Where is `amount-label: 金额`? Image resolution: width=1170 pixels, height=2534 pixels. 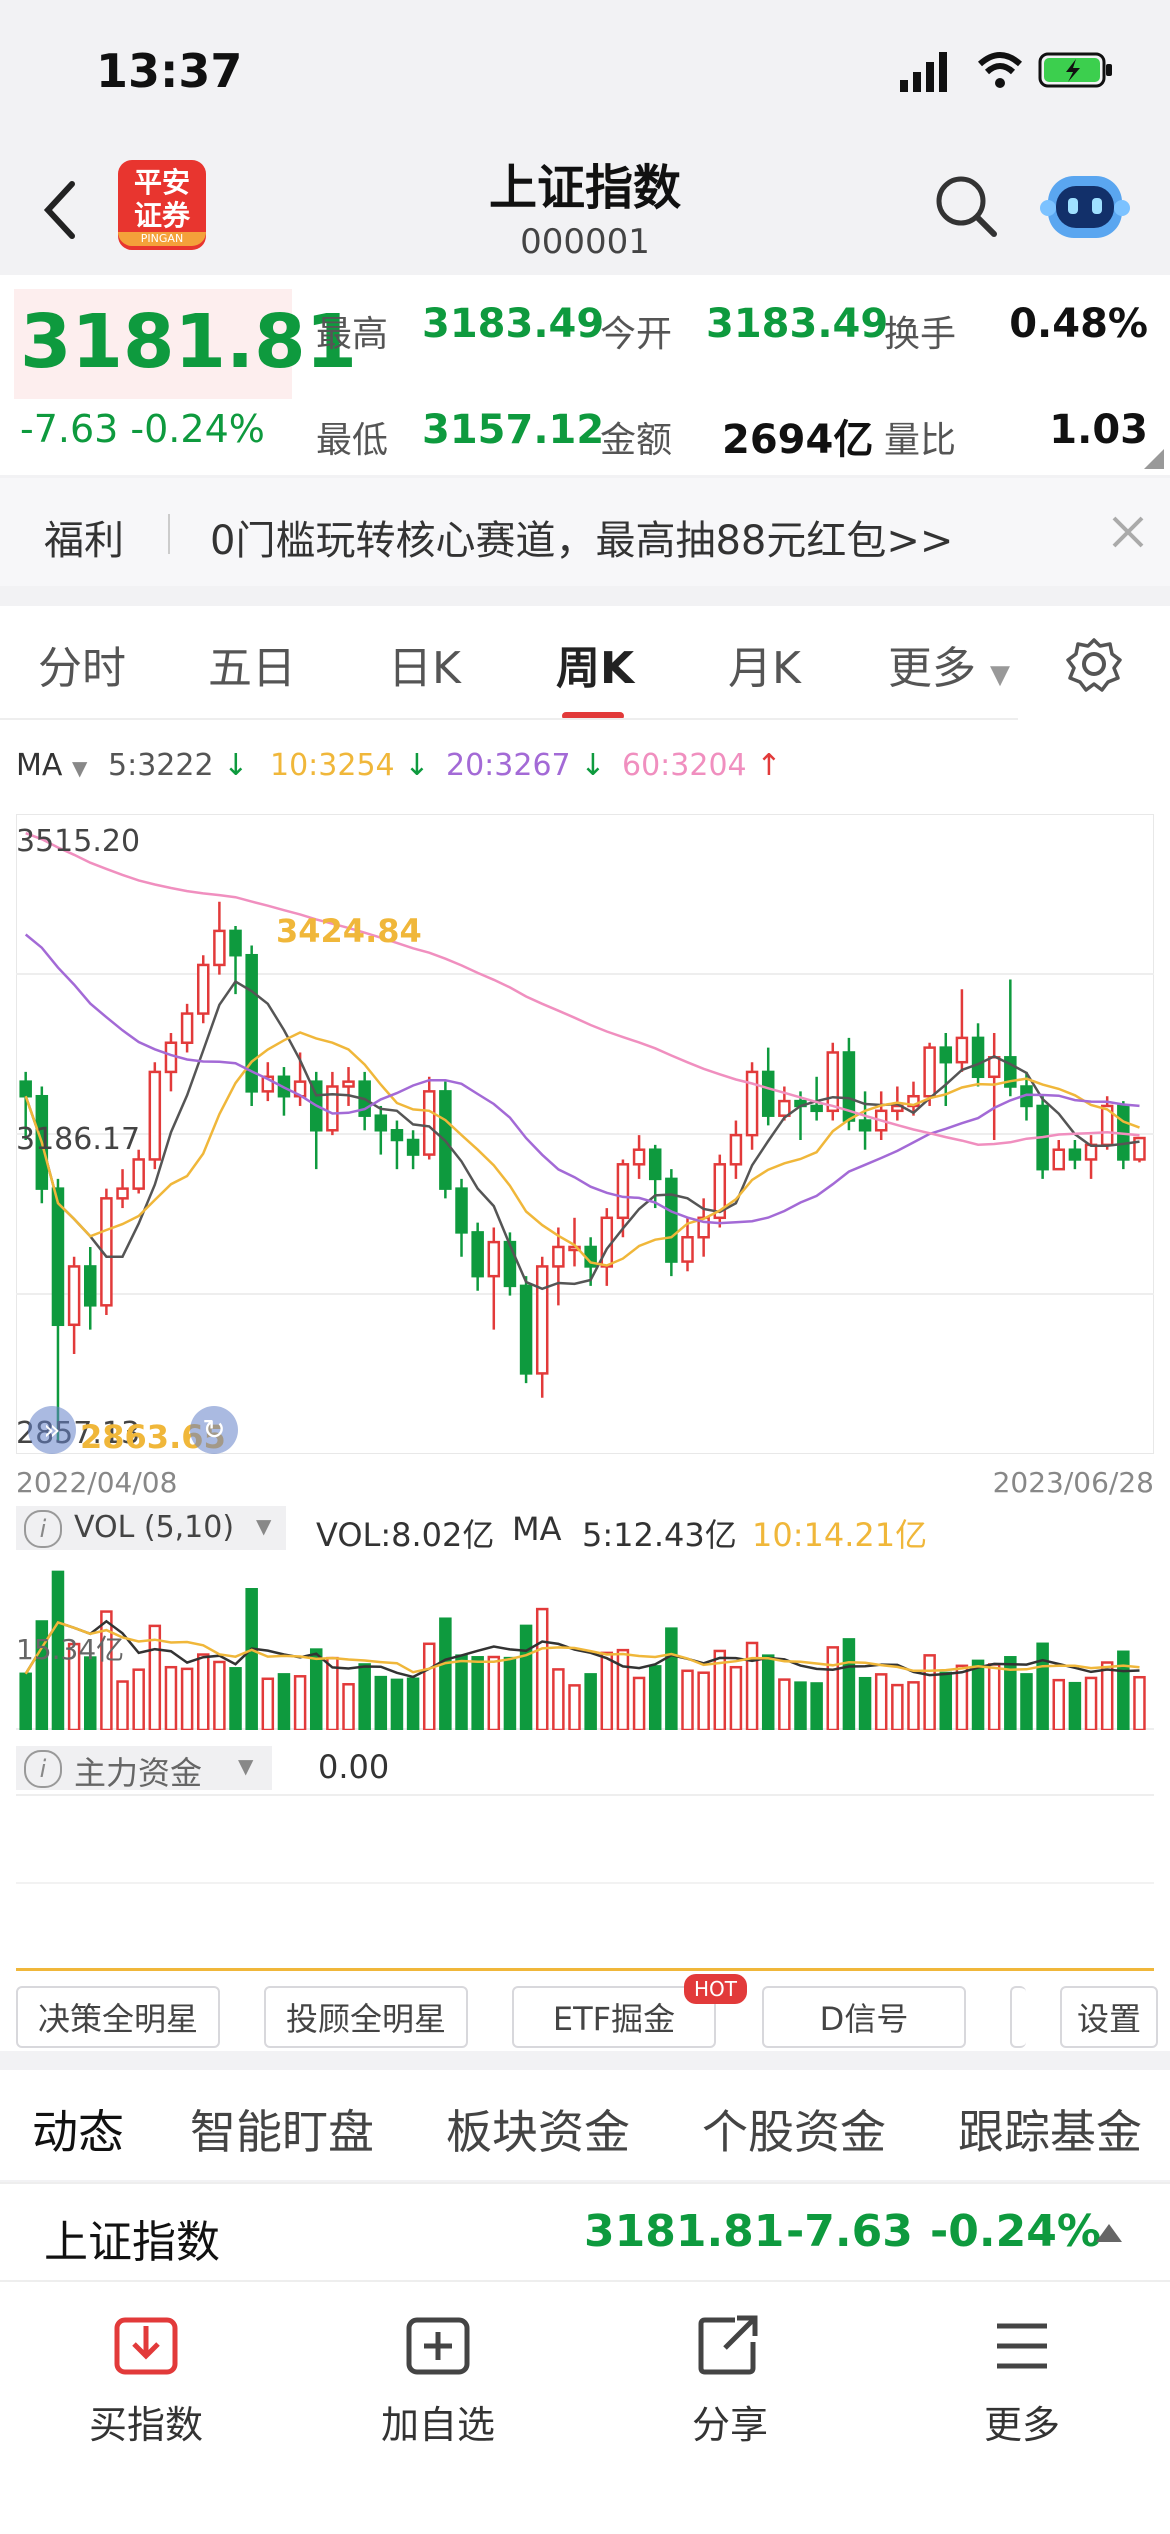
amount-label: 金额 is located at coordinates (636, 440).